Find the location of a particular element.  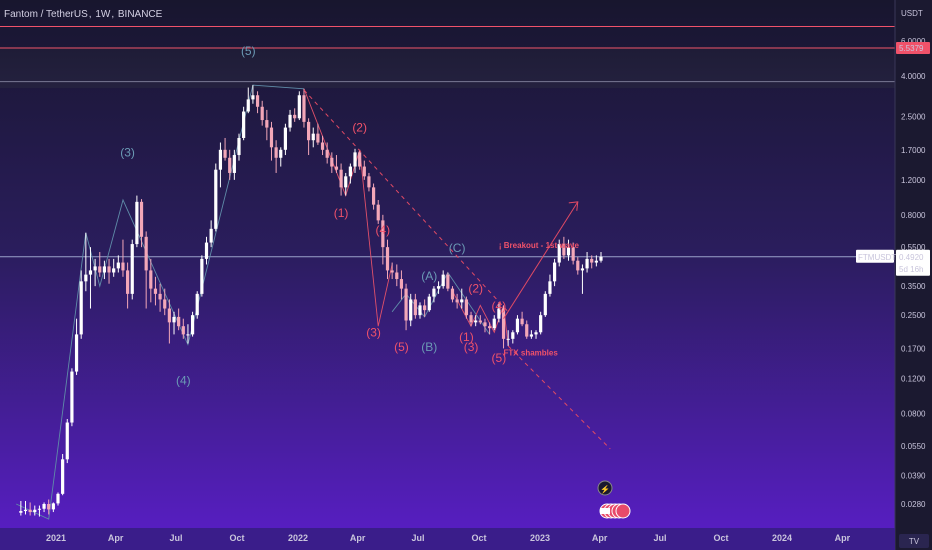

level-price-text: 5.5379 is located at coordinates (911, 48).